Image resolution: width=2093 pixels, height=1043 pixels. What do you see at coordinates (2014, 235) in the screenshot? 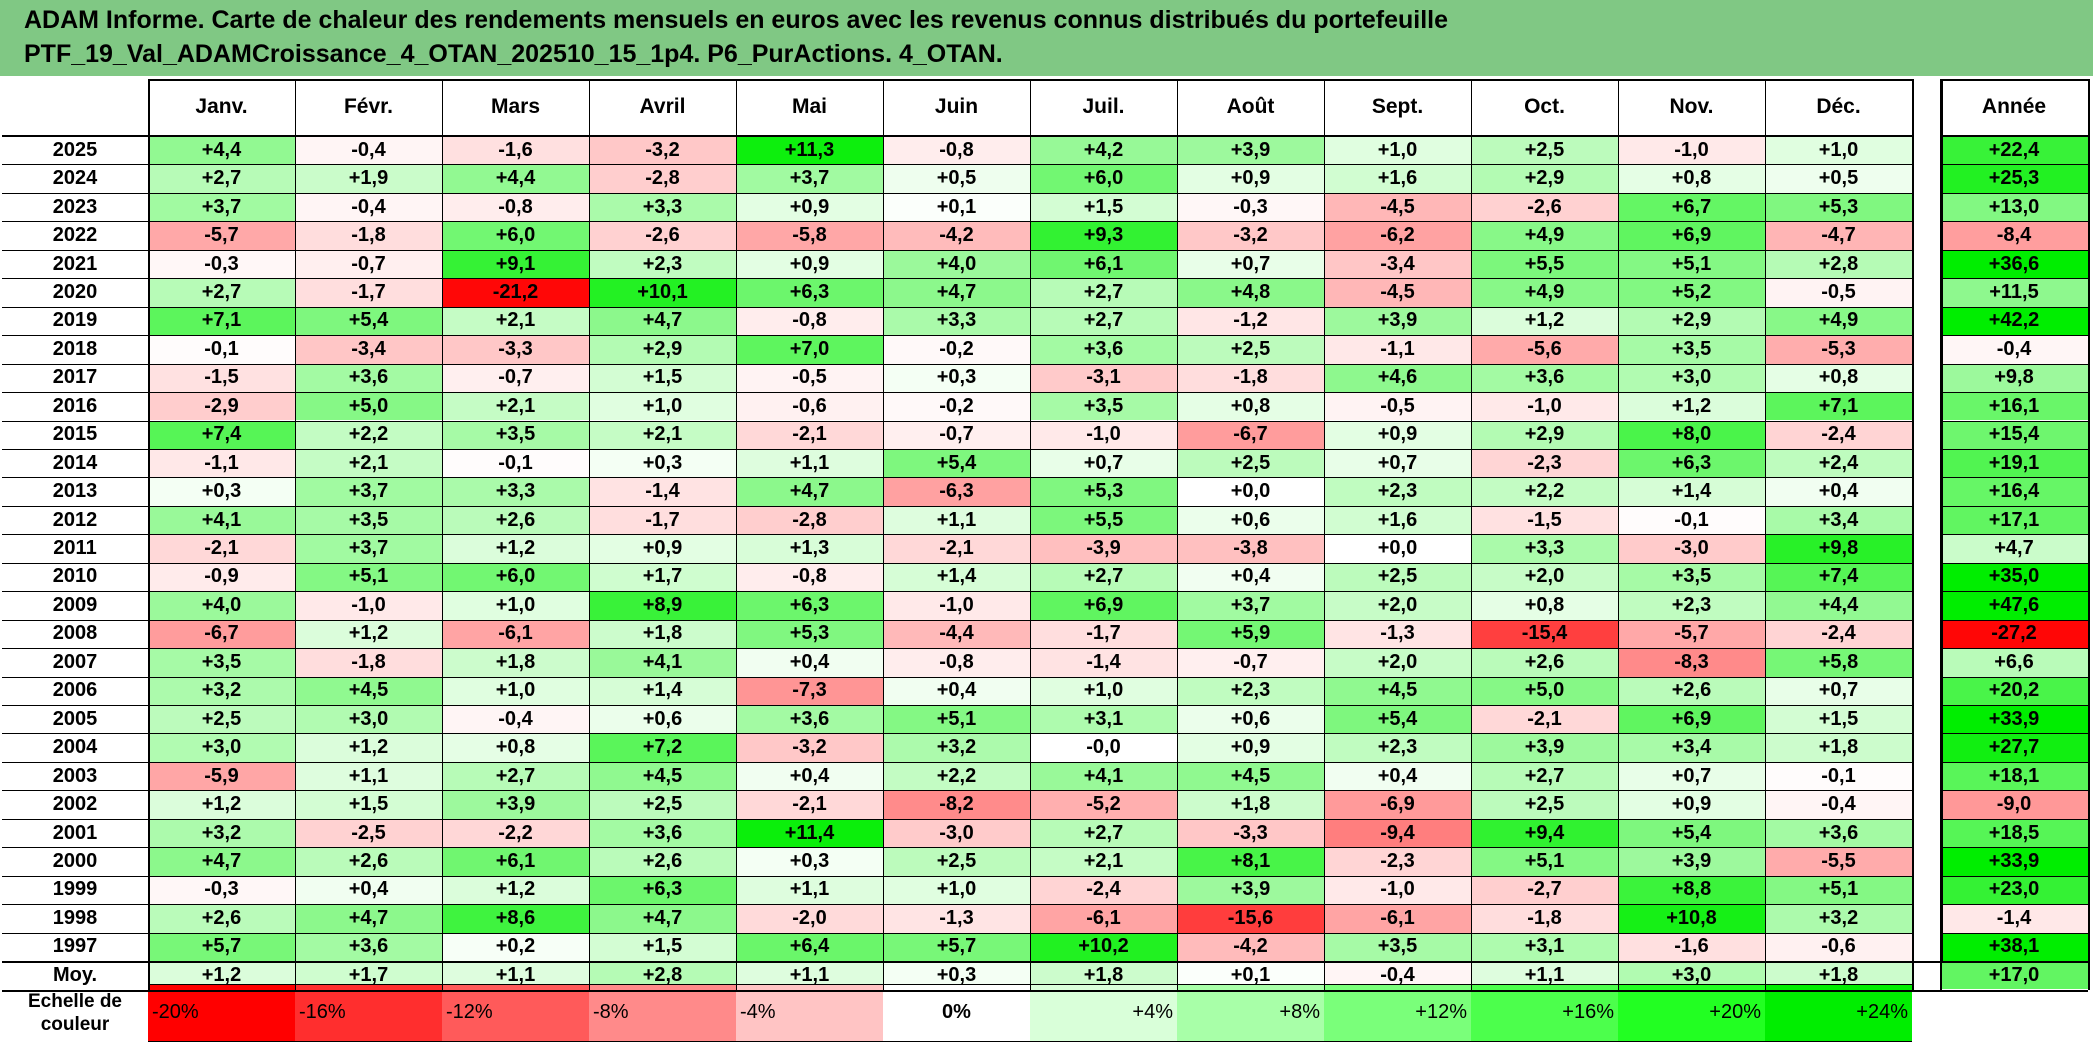
I see `annual-cell: -8,4` at bounding box center [2014, 235].